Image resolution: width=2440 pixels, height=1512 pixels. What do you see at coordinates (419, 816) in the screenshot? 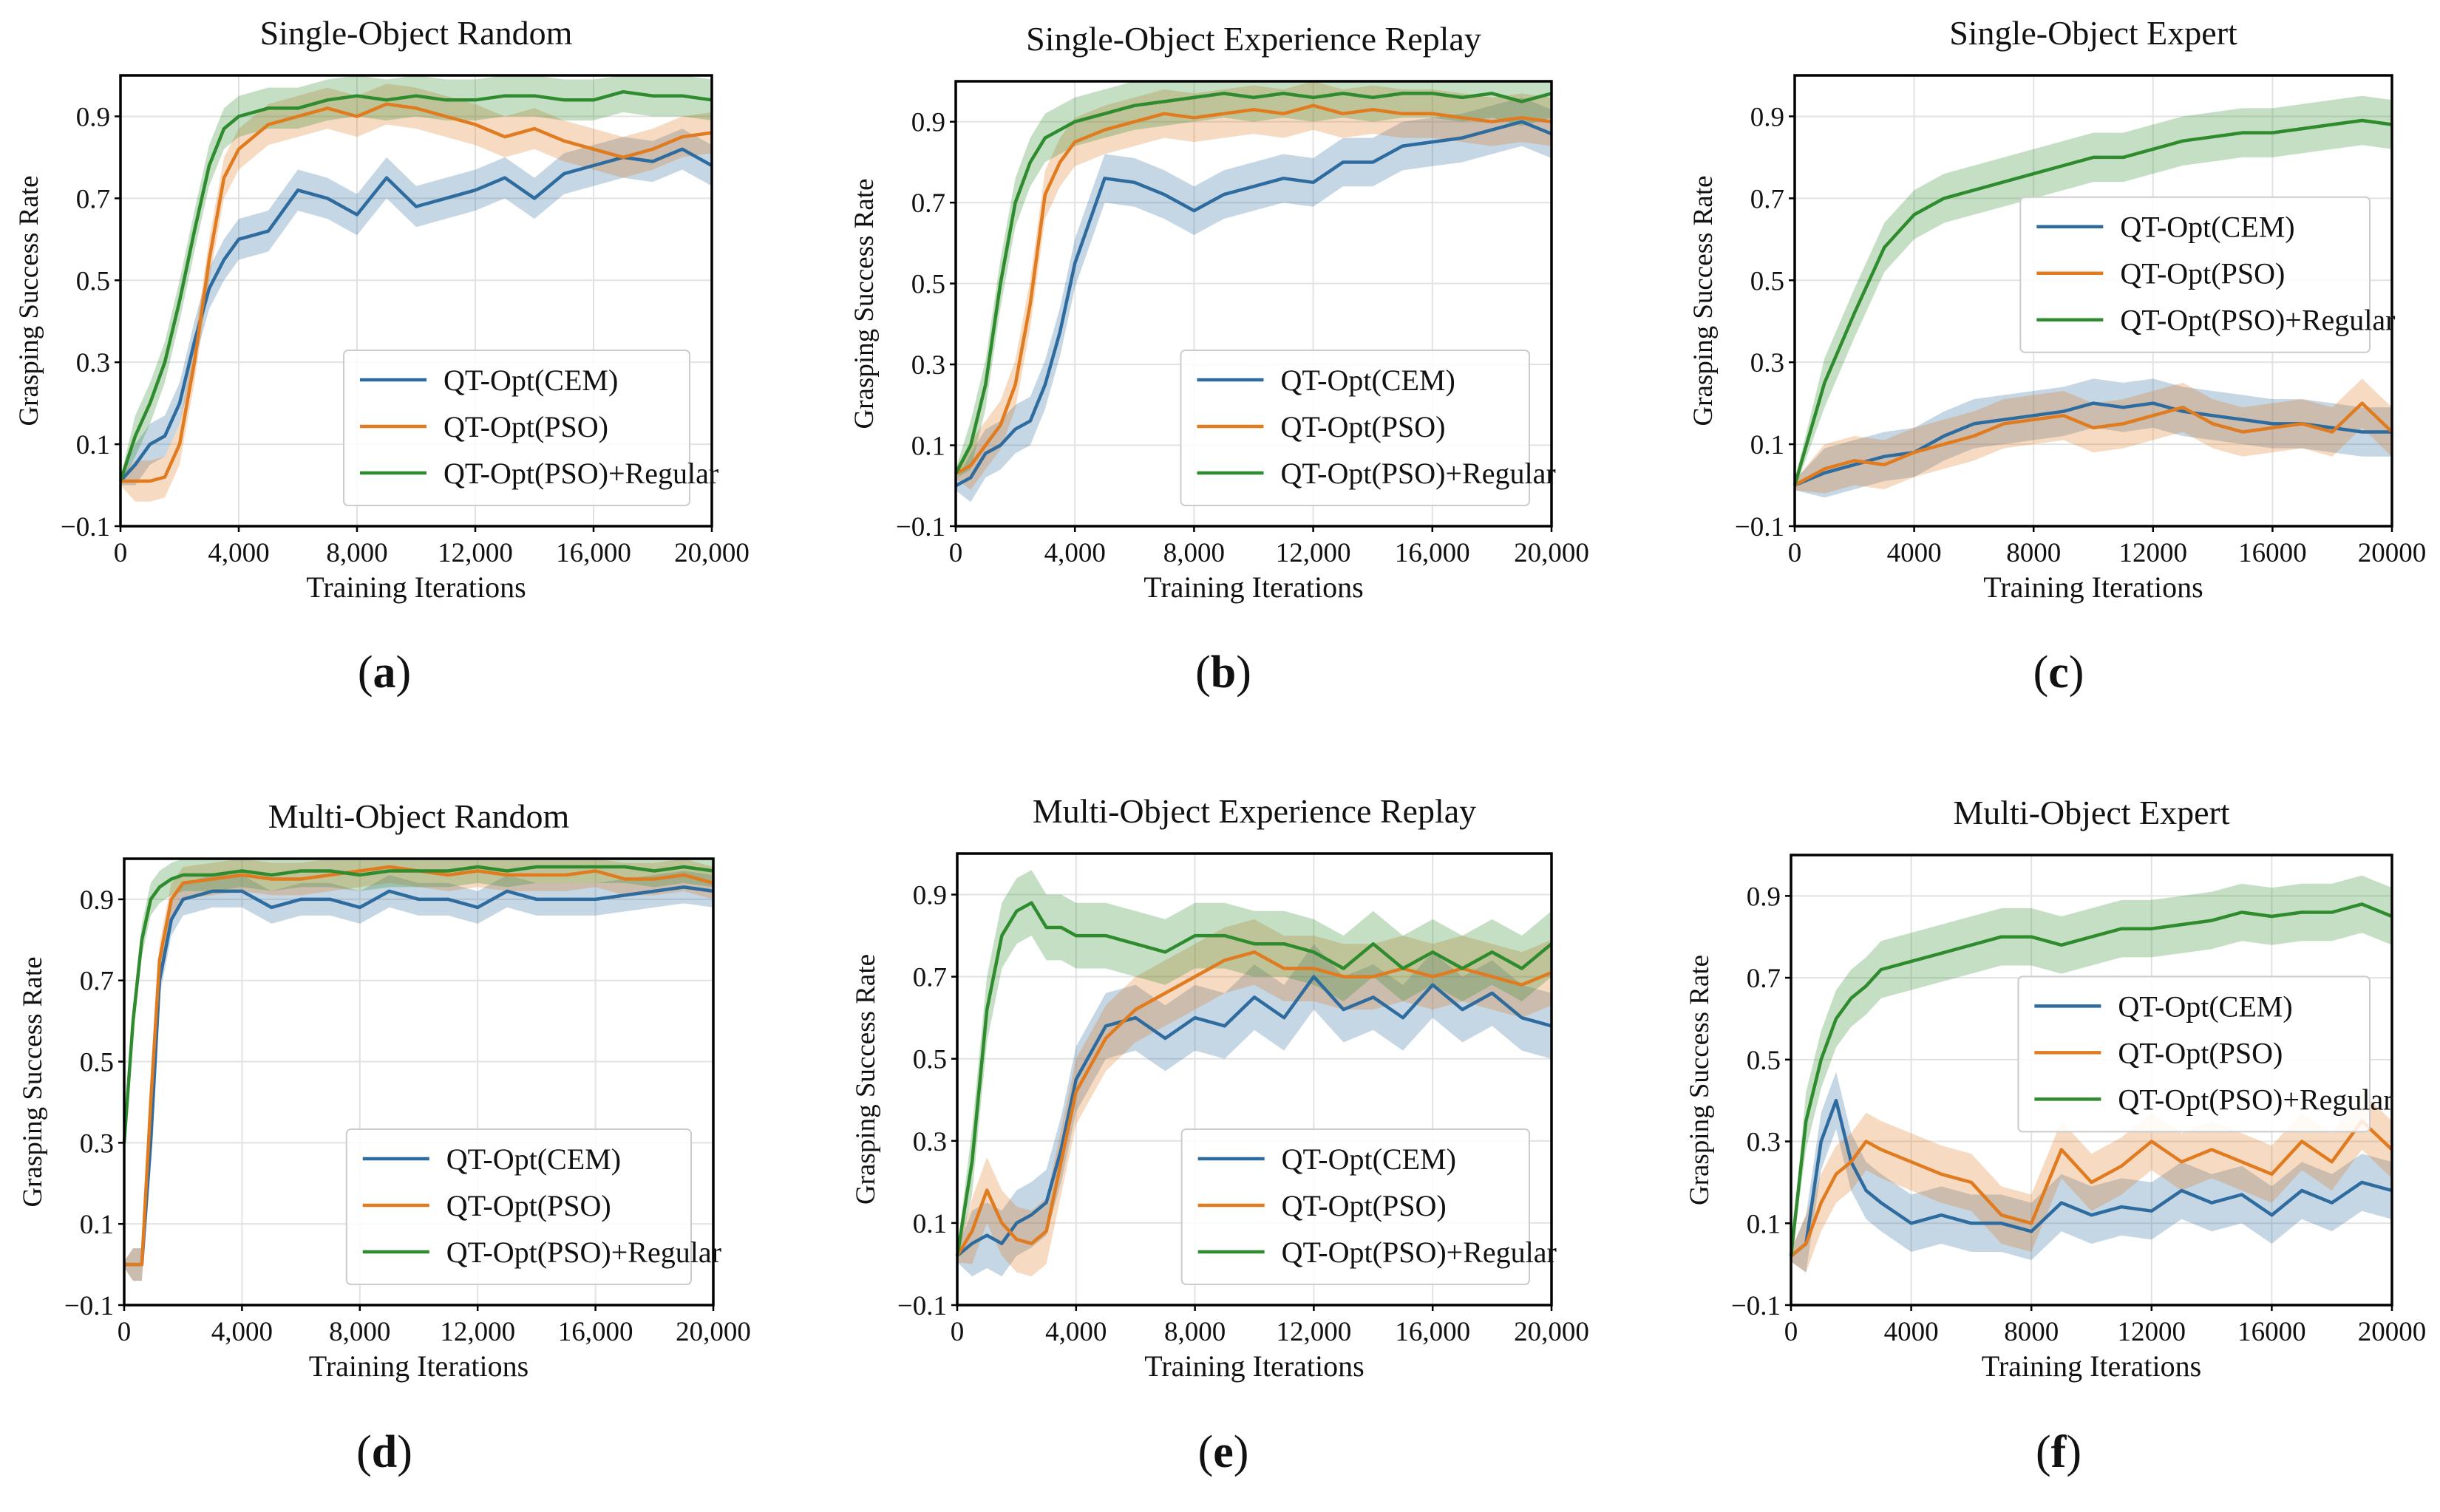
I see `chart-title: Multi-Object Random` at bounding box center [419, 816].